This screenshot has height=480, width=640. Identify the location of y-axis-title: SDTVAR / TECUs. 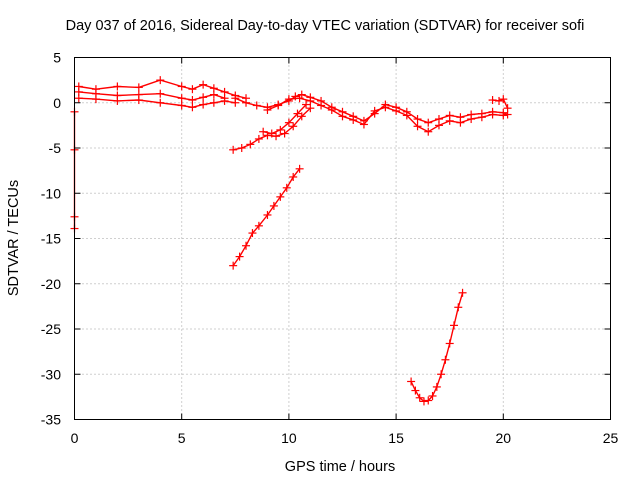
(14, 238).